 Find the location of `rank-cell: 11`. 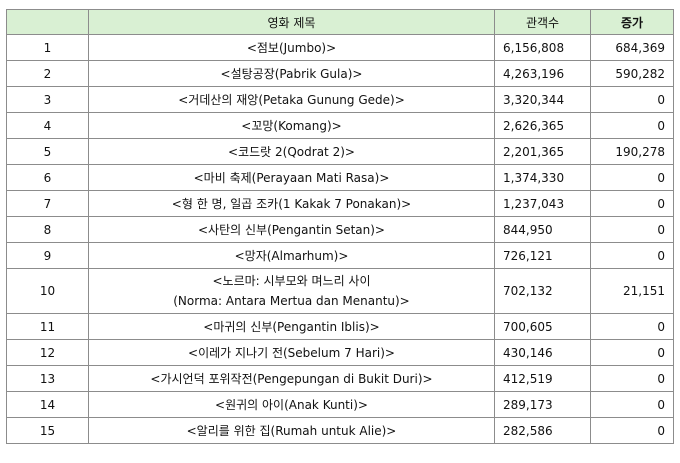

rank-cell: 11 is located at coordinates (47, 326).